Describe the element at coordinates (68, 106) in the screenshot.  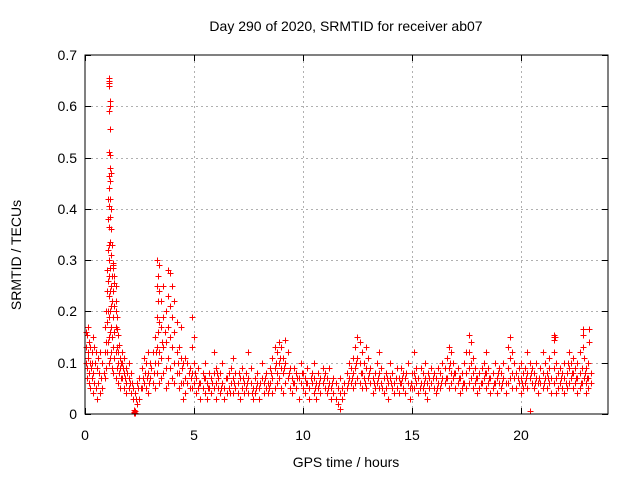
I see `y-tick-label: 0.6` at that location.